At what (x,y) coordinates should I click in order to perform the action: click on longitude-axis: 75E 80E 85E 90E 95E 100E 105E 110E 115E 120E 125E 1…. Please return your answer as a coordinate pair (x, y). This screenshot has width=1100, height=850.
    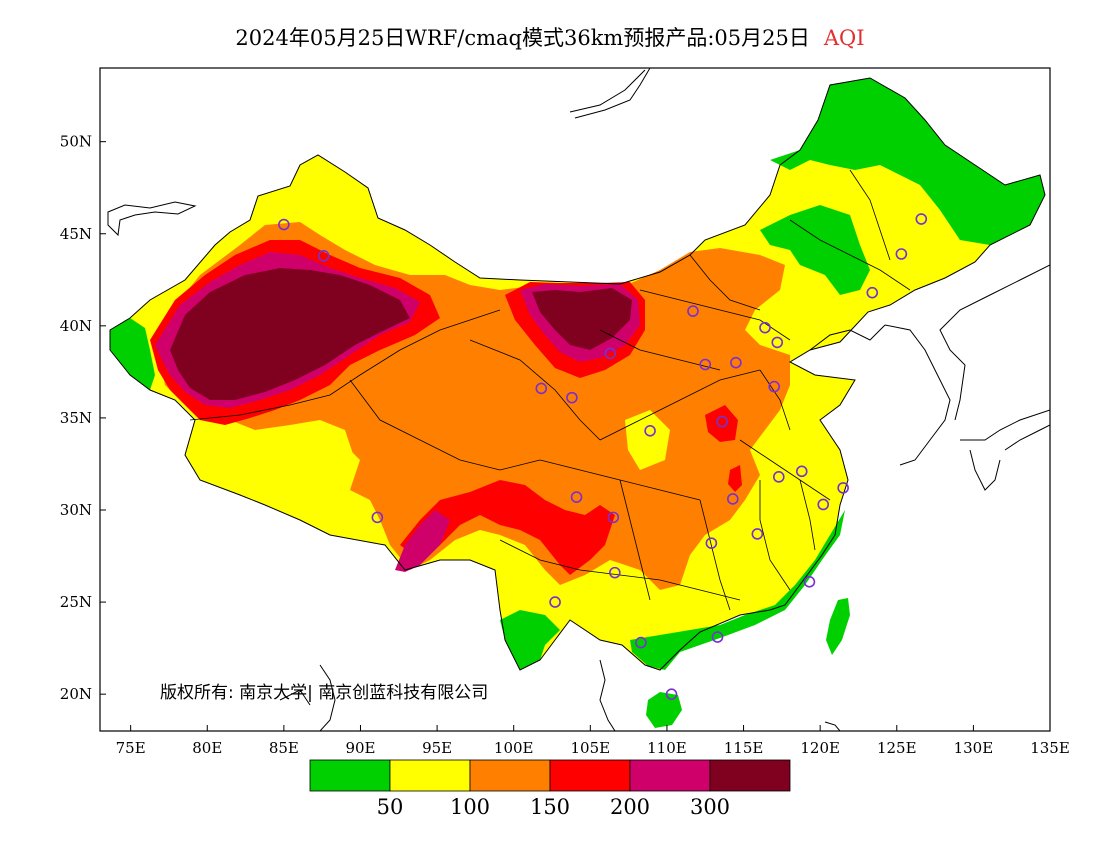
    Looking at the image, I should click on (593, 741).